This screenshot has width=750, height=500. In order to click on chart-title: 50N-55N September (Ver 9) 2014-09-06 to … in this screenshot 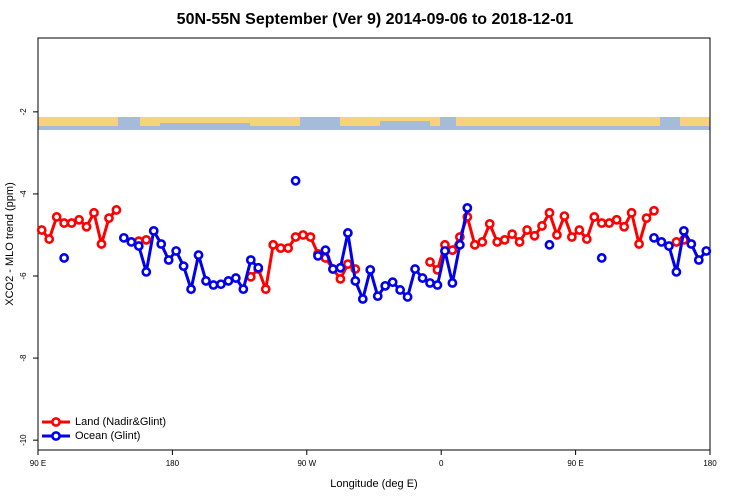, I will do `click(375, 19)`.